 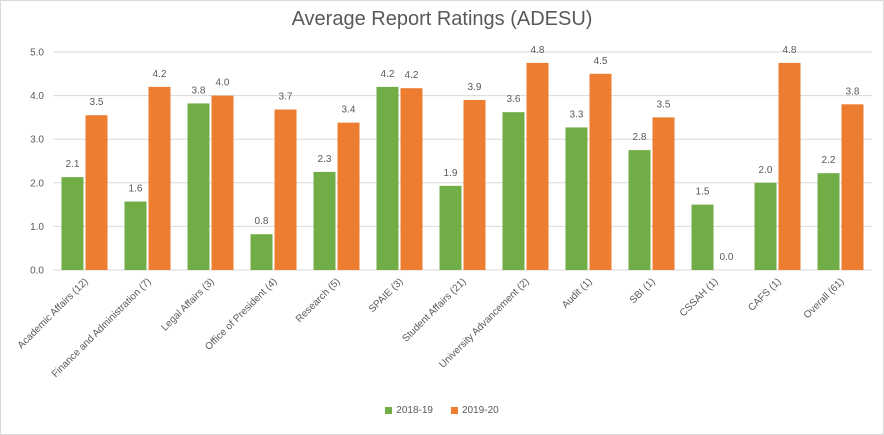 What do you see at coordinates (699, 297) in the screenshot?
I see `x-tick-label: CSSAH (1)` at bounding box center [699, 297].